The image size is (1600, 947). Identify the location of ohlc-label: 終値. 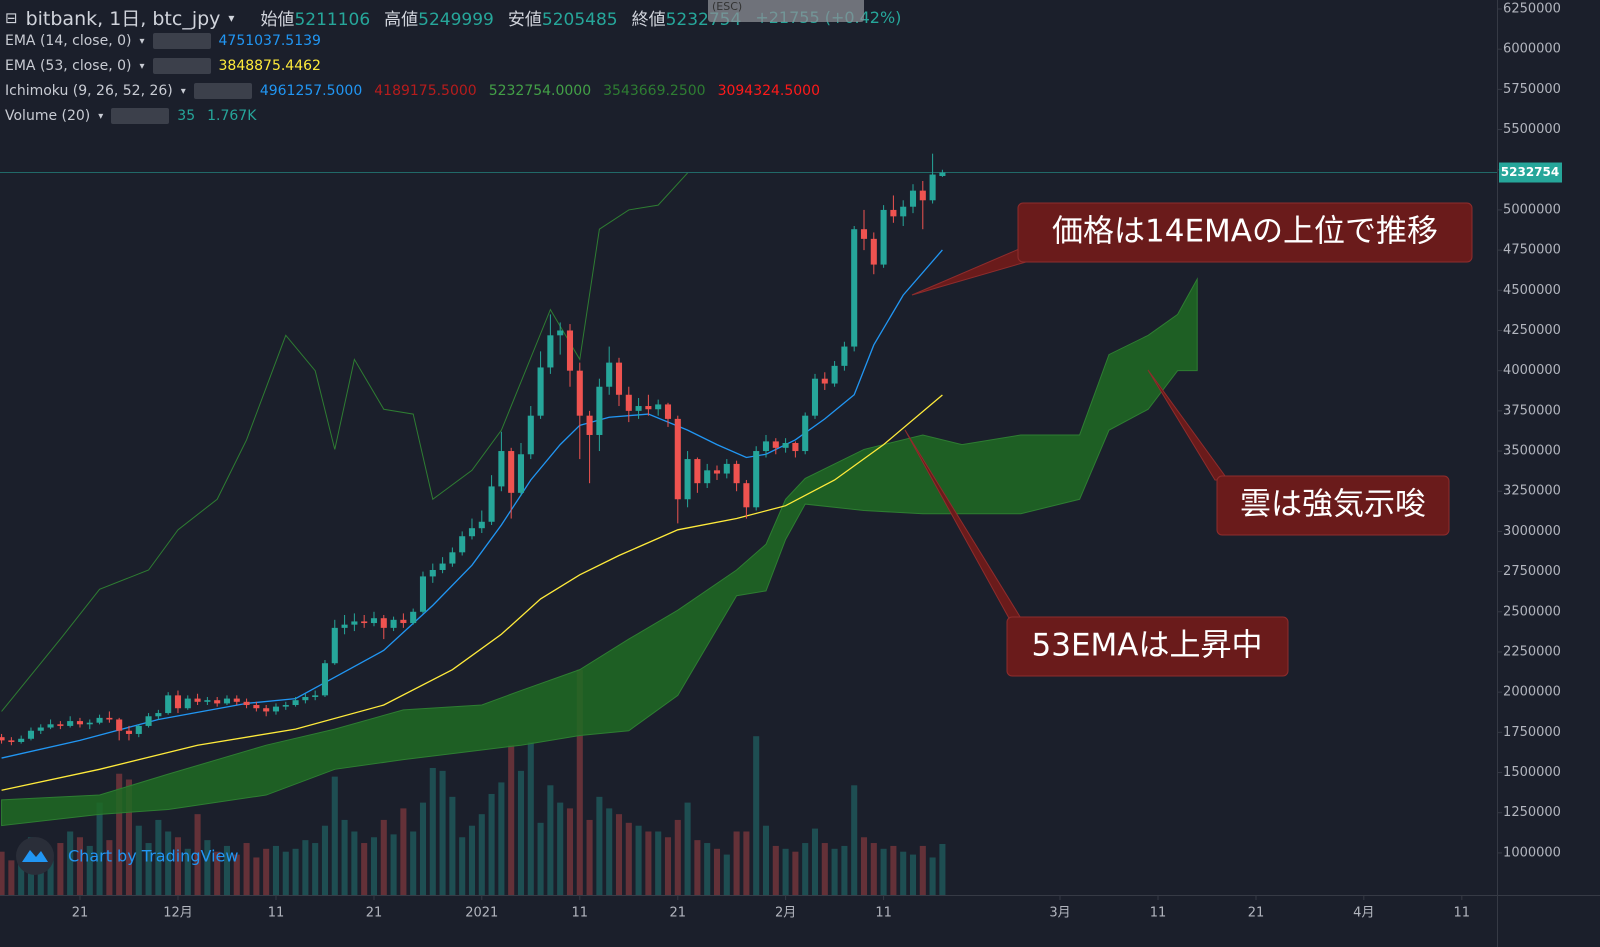
(648, 20).